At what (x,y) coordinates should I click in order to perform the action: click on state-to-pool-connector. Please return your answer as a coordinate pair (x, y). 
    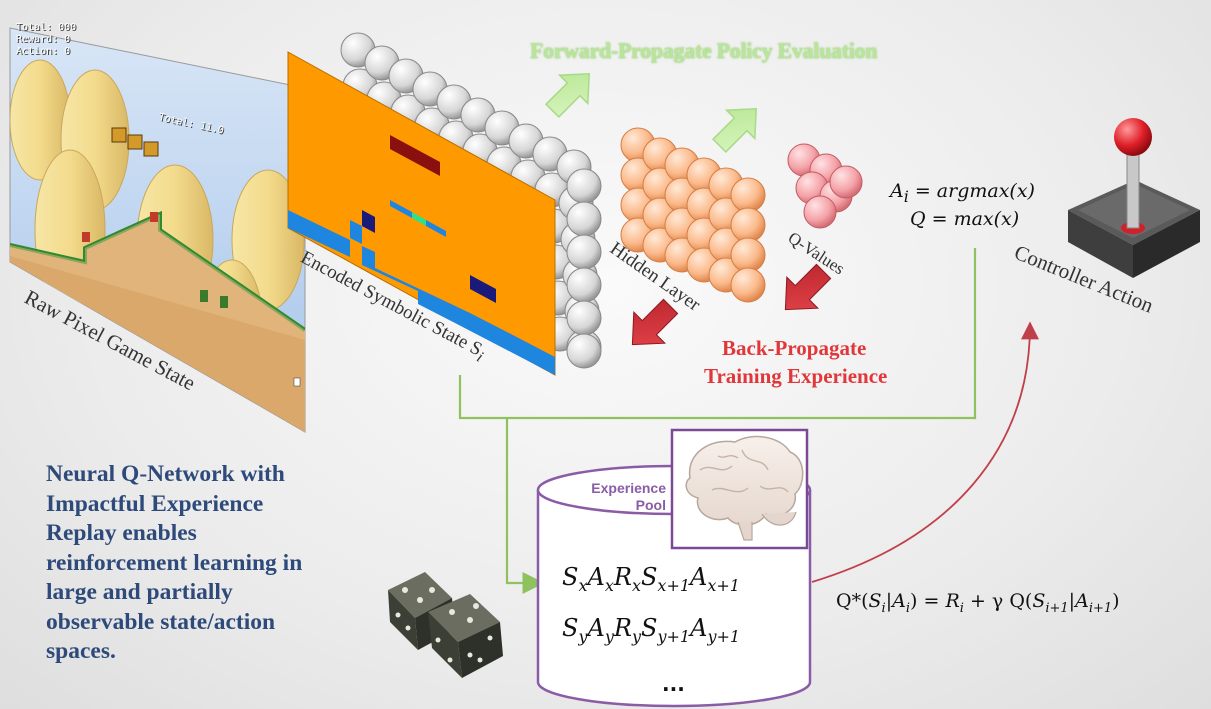
    Looking at the image, I should click on (717, 334).